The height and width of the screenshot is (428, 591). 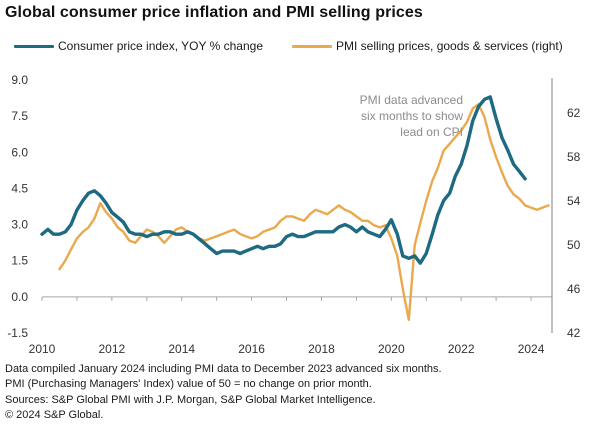 What do you see at coordinates (19, 261) in the screenshot?
I see `left-axis-tick-label: 1.5` at bounding box center [19, 261].